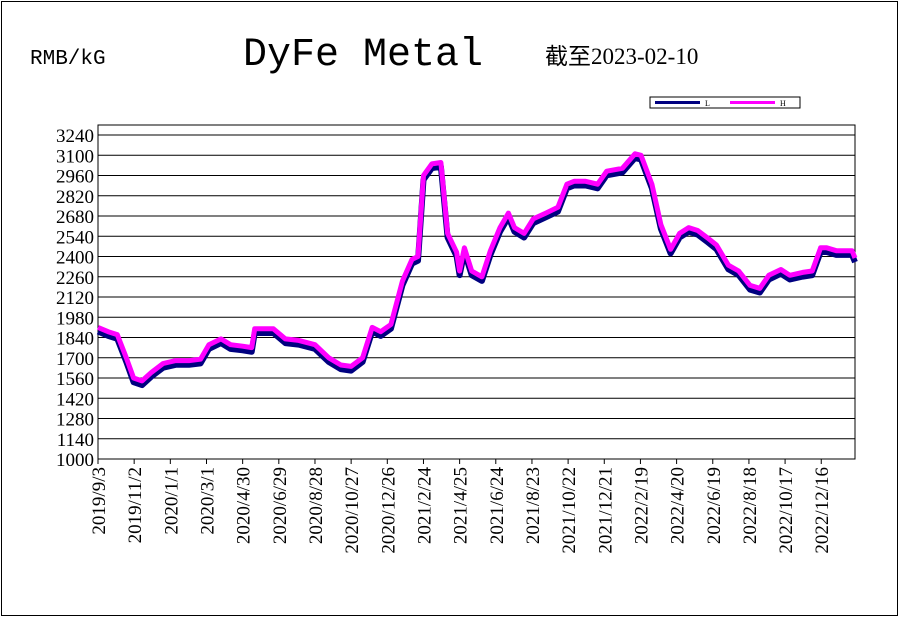  I want to click on x-tick-label: 2021/6/24, so click(497, 506).